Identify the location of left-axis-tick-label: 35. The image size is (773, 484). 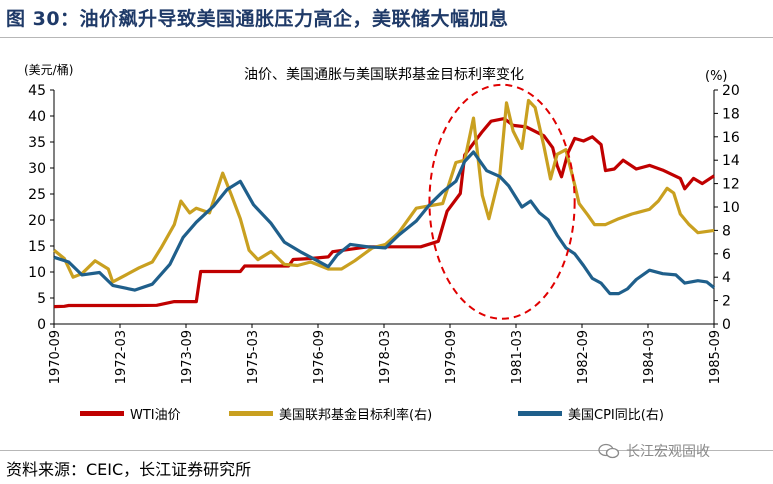
(37, 143).